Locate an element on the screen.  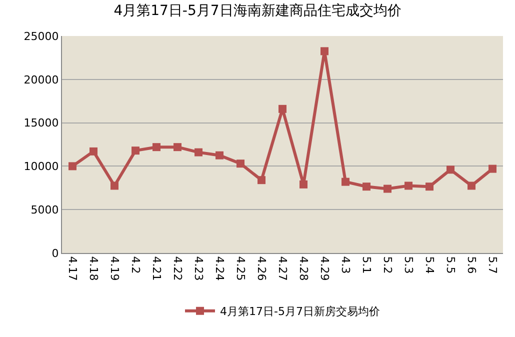
x-tick-label: 4.24 is located at coordinates (219, 268).